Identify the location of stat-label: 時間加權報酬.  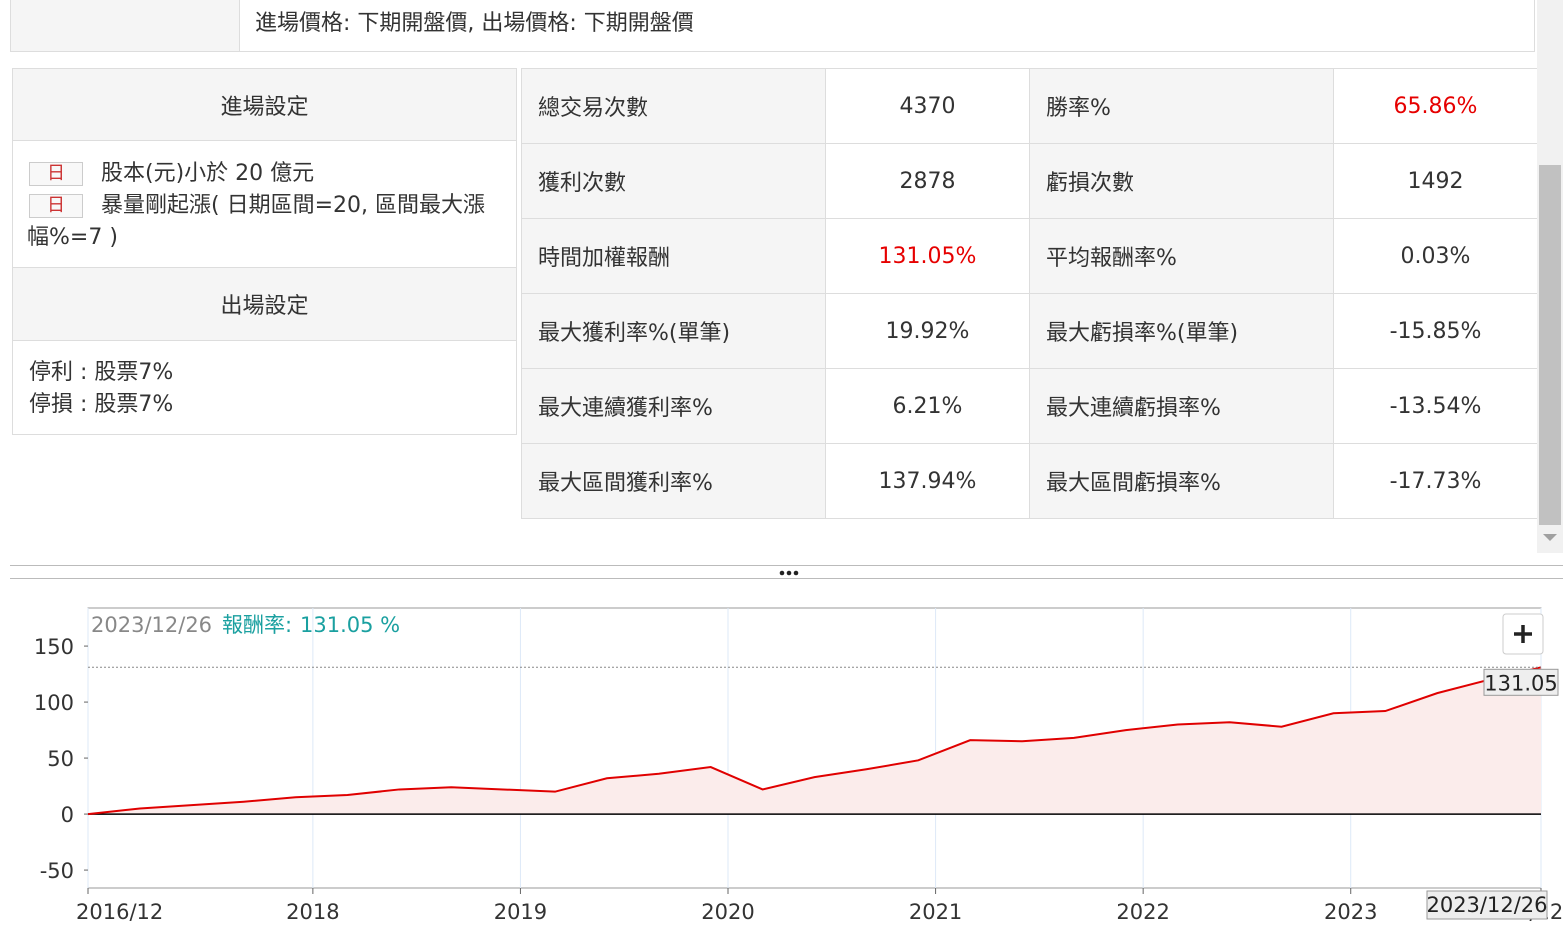
(673, 256).